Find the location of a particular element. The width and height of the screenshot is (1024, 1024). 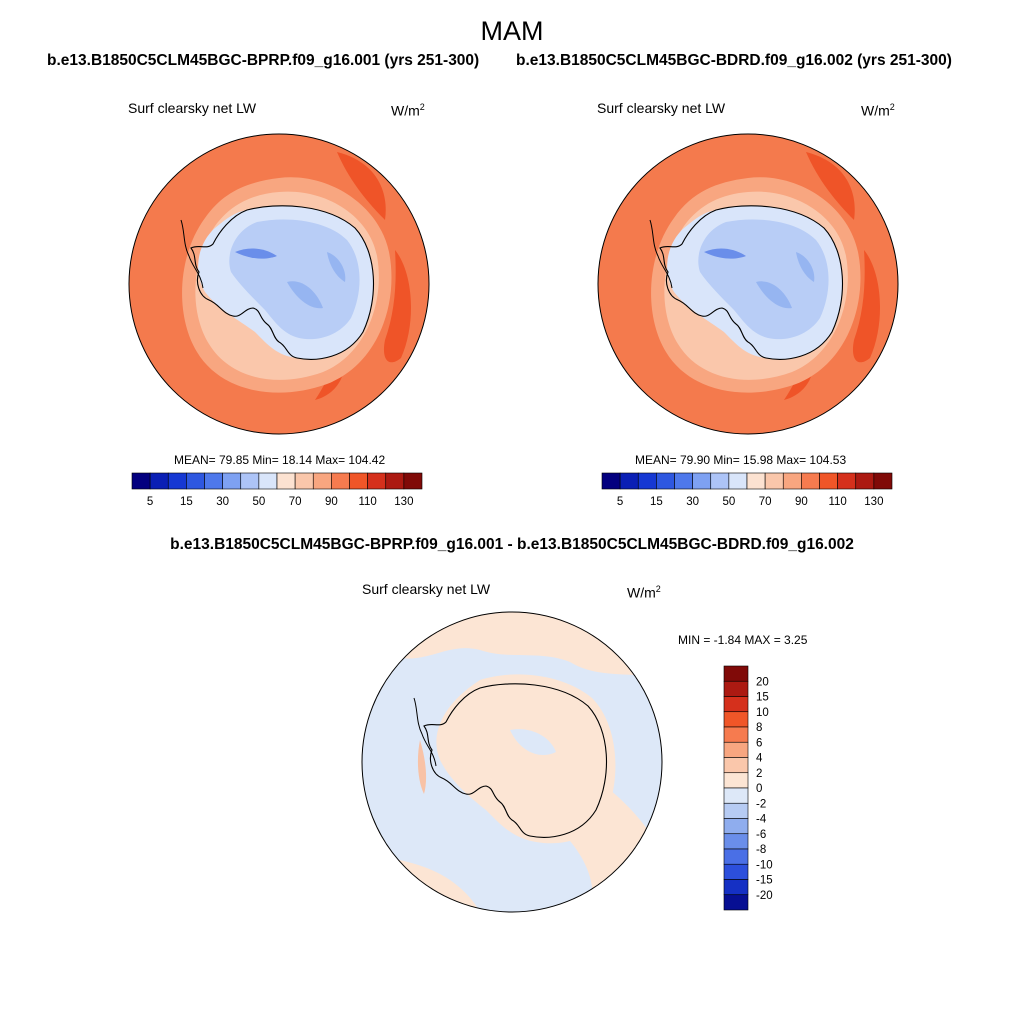

panel2-warm-band-ne is located at coordinates (830, 186).